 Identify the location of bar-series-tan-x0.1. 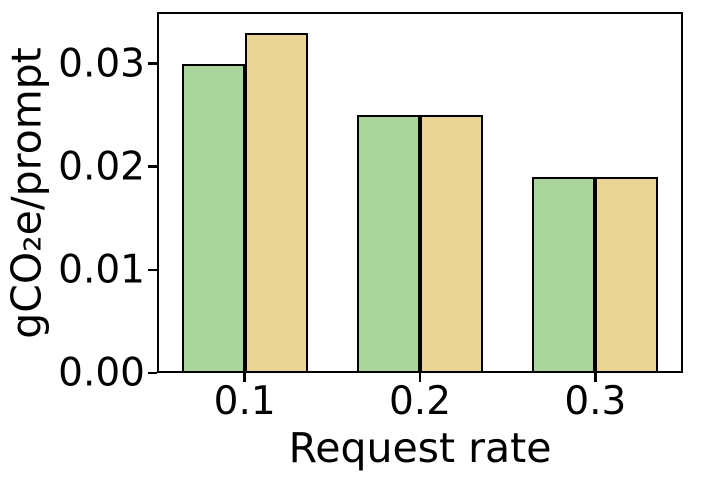
(276, 202).